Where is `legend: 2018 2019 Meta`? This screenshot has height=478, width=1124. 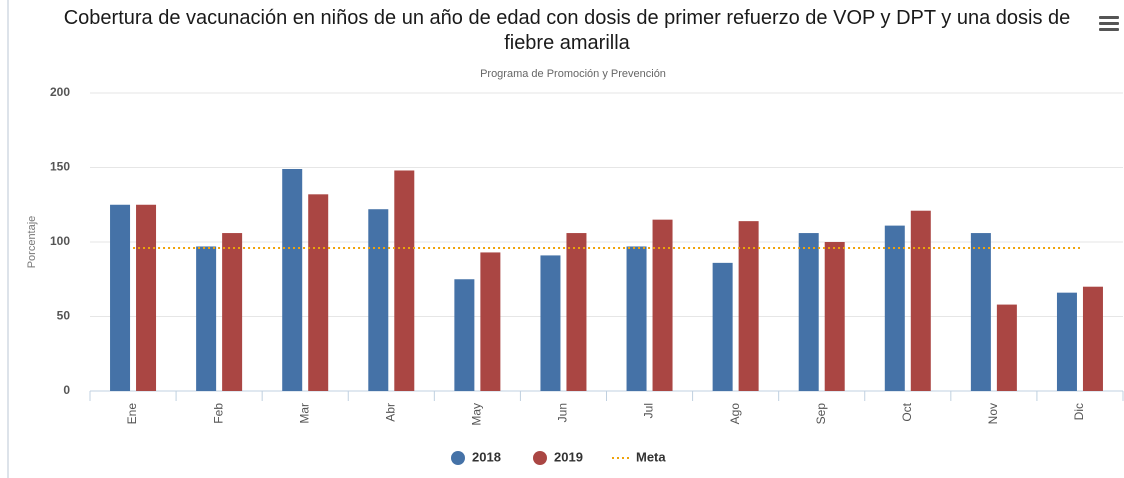
legend: 2018 2019 Meta is located at coordinates (558, 457).